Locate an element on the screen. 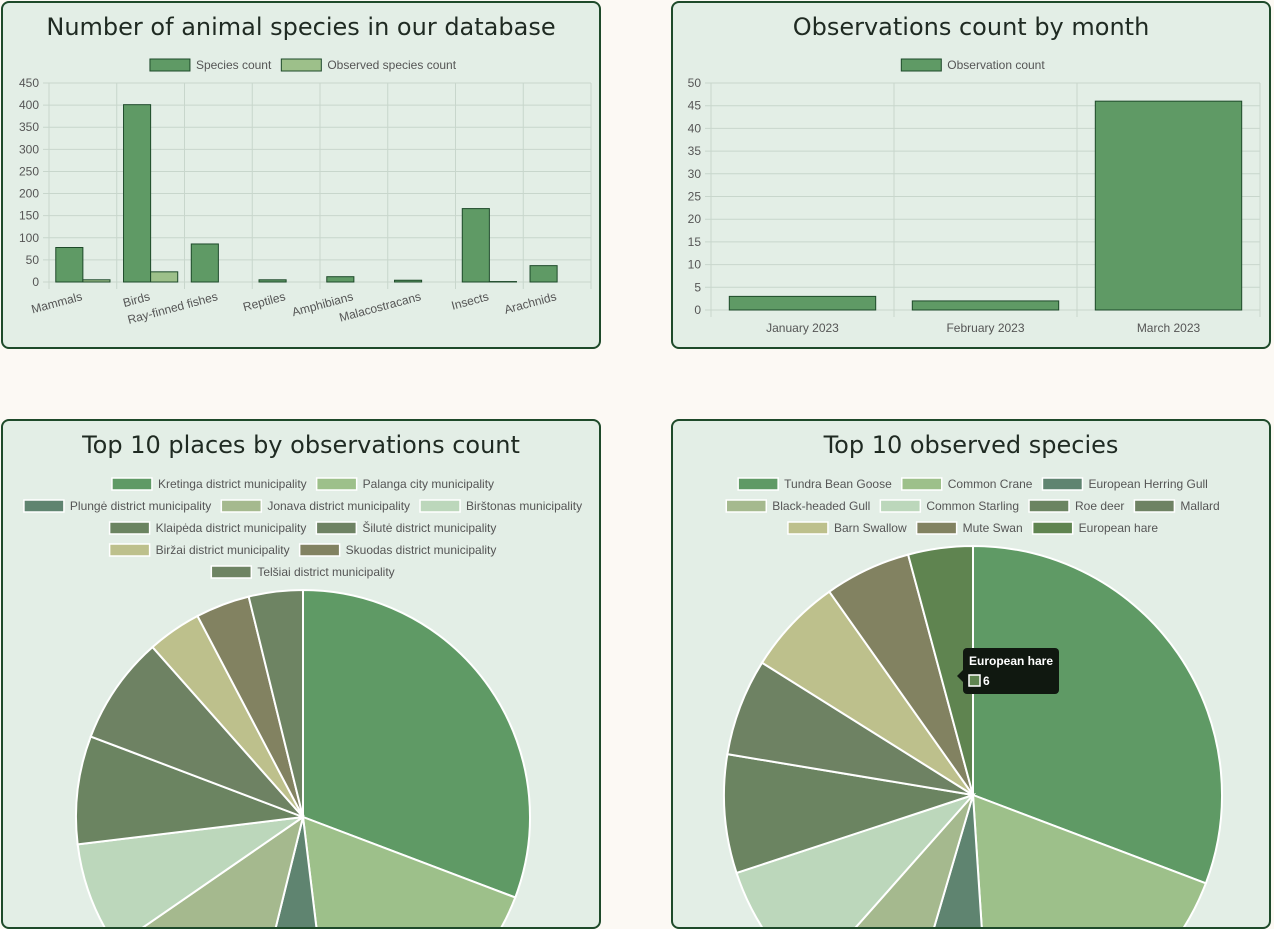 This screenshot has width=1274, height=929. legend-label: Skuodas district municipality is located at coordinates (421, 550).